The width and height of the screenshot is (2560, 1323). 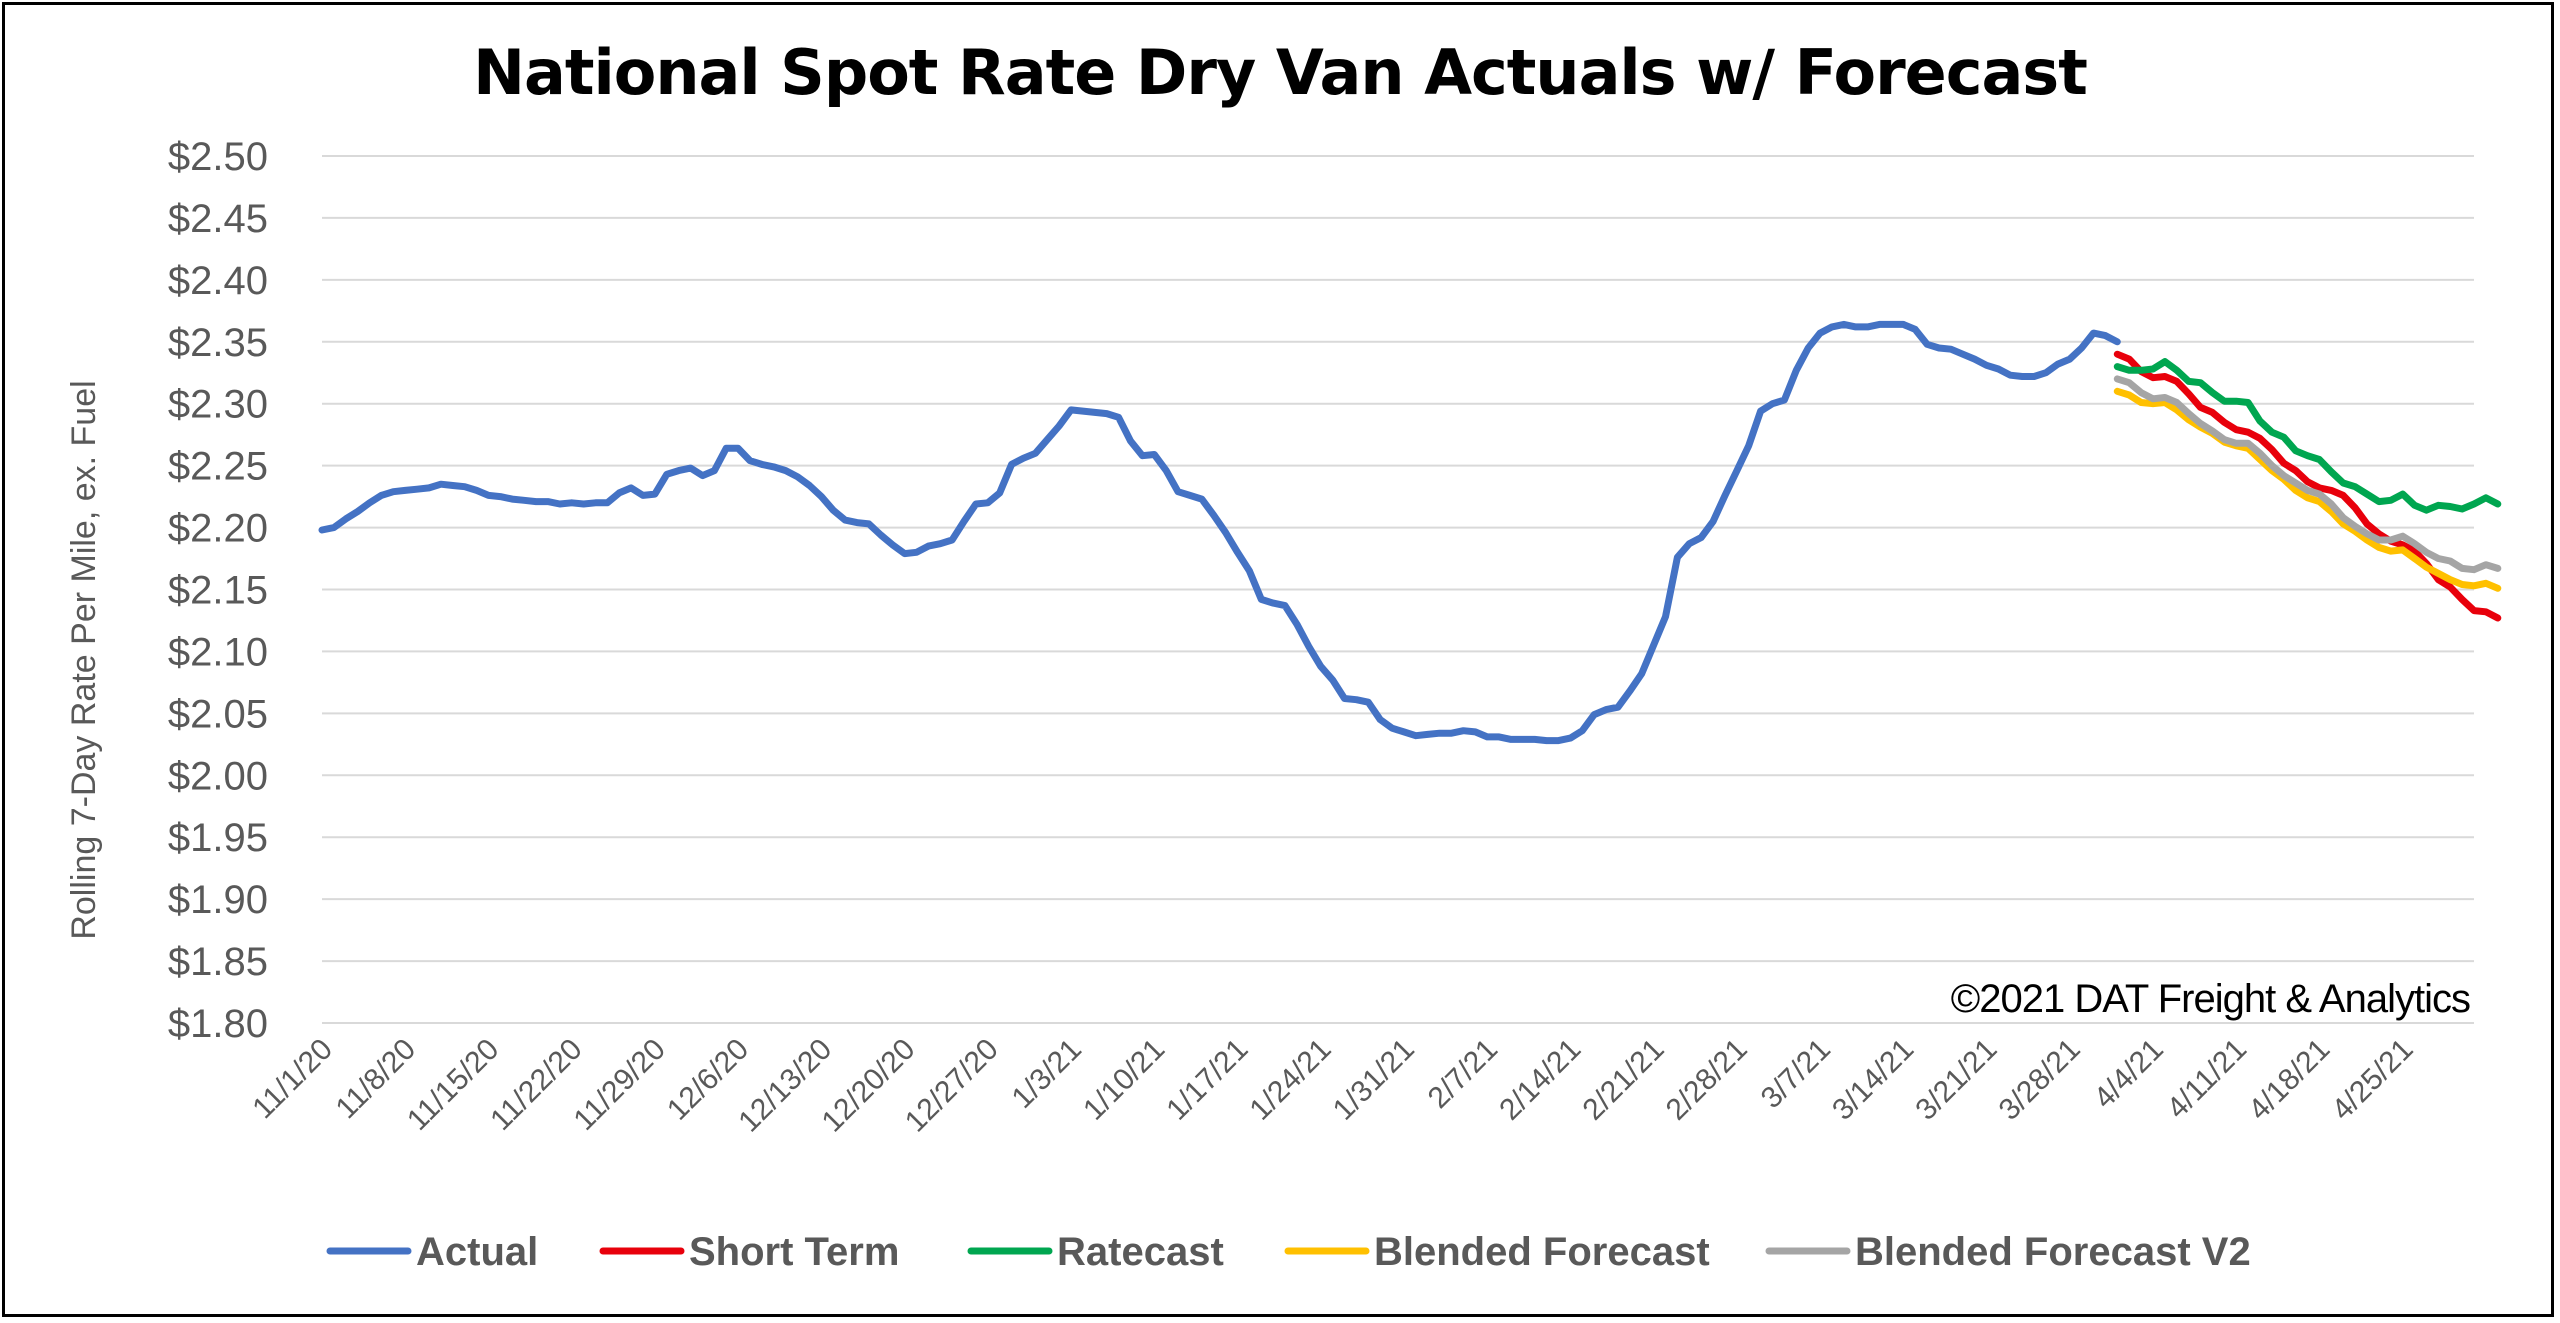 What do you see at coordinates (1124, 1080) in the screenshot?
I see `x-tick-label: 1/10/21` at bounding box center [1124, 1080].